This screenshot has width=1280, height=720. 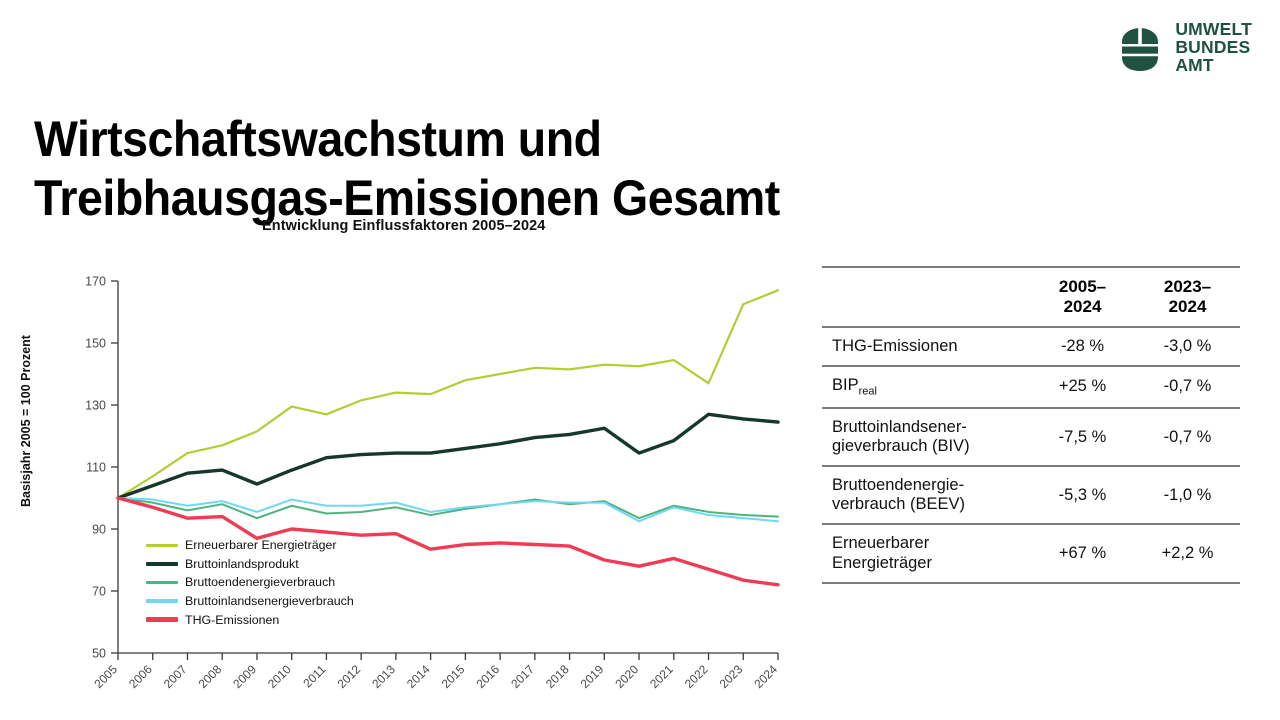 What do you see at coordinates (99, 592) in the screenshot?
I see `y-tick-label: 70` at bounding box center [99, 592].